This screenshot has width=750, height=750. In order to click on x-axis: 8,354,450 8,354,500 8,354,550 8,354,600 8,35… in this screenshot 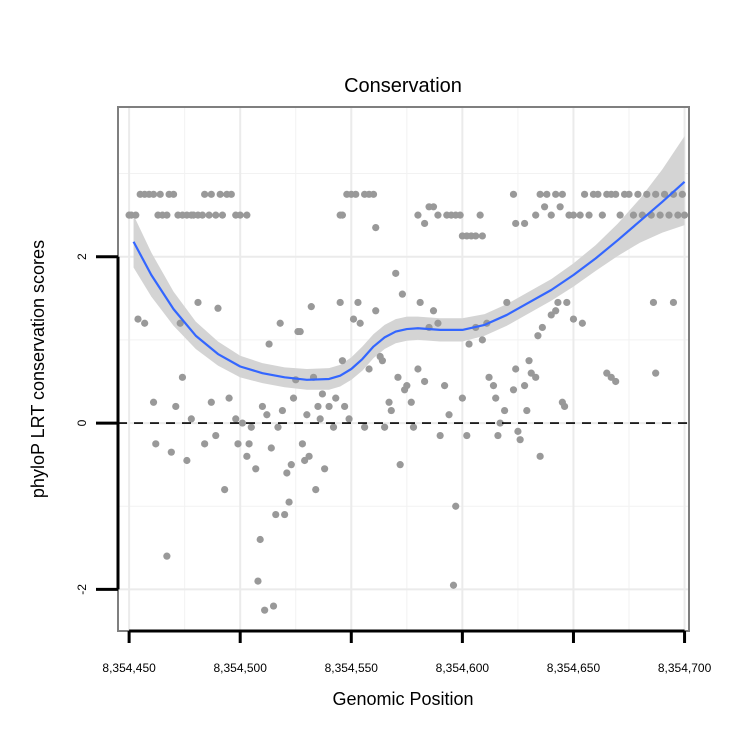, I will do `click(407, 652)`.